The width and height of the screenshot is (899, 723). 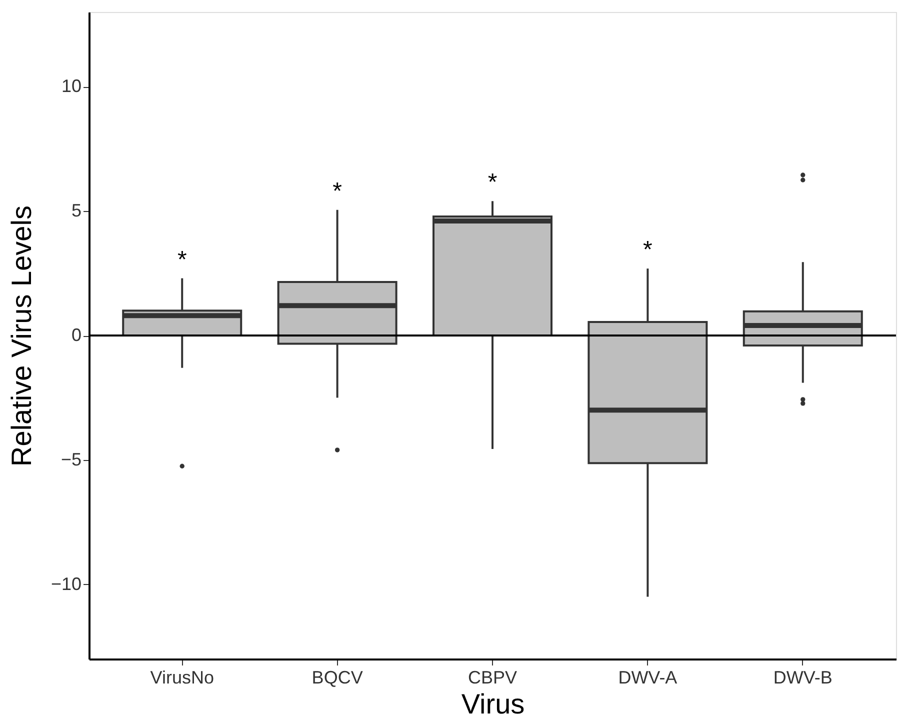 What do you see at coordinates (71, 459) in the screenshot?
I see `y-tick-label: −5` at bounding box center [71, 459].